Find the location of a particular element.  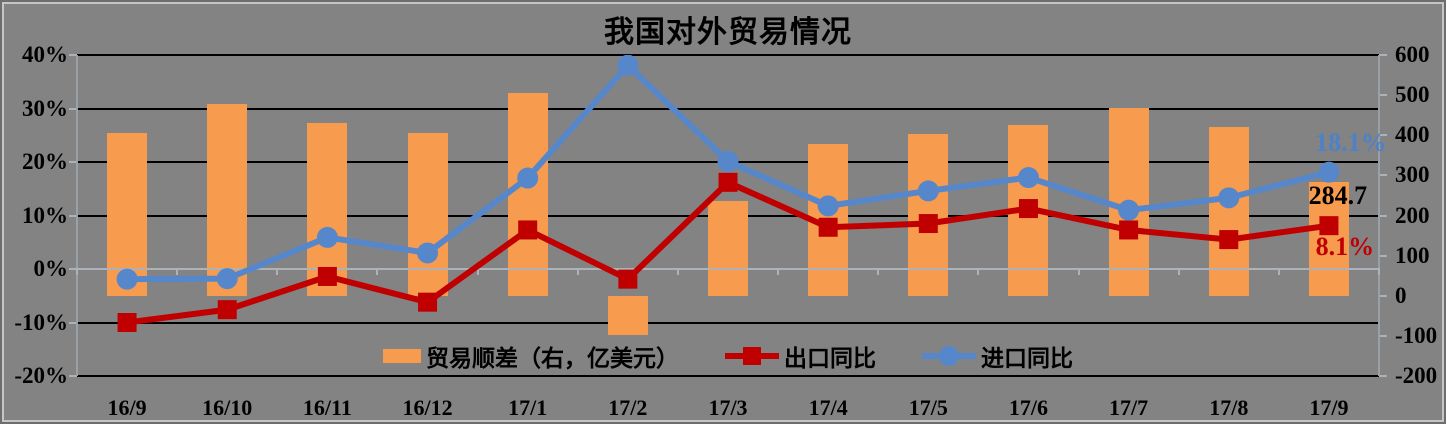

x-axis-label: 17/1 is located at coordinates (528, 407).